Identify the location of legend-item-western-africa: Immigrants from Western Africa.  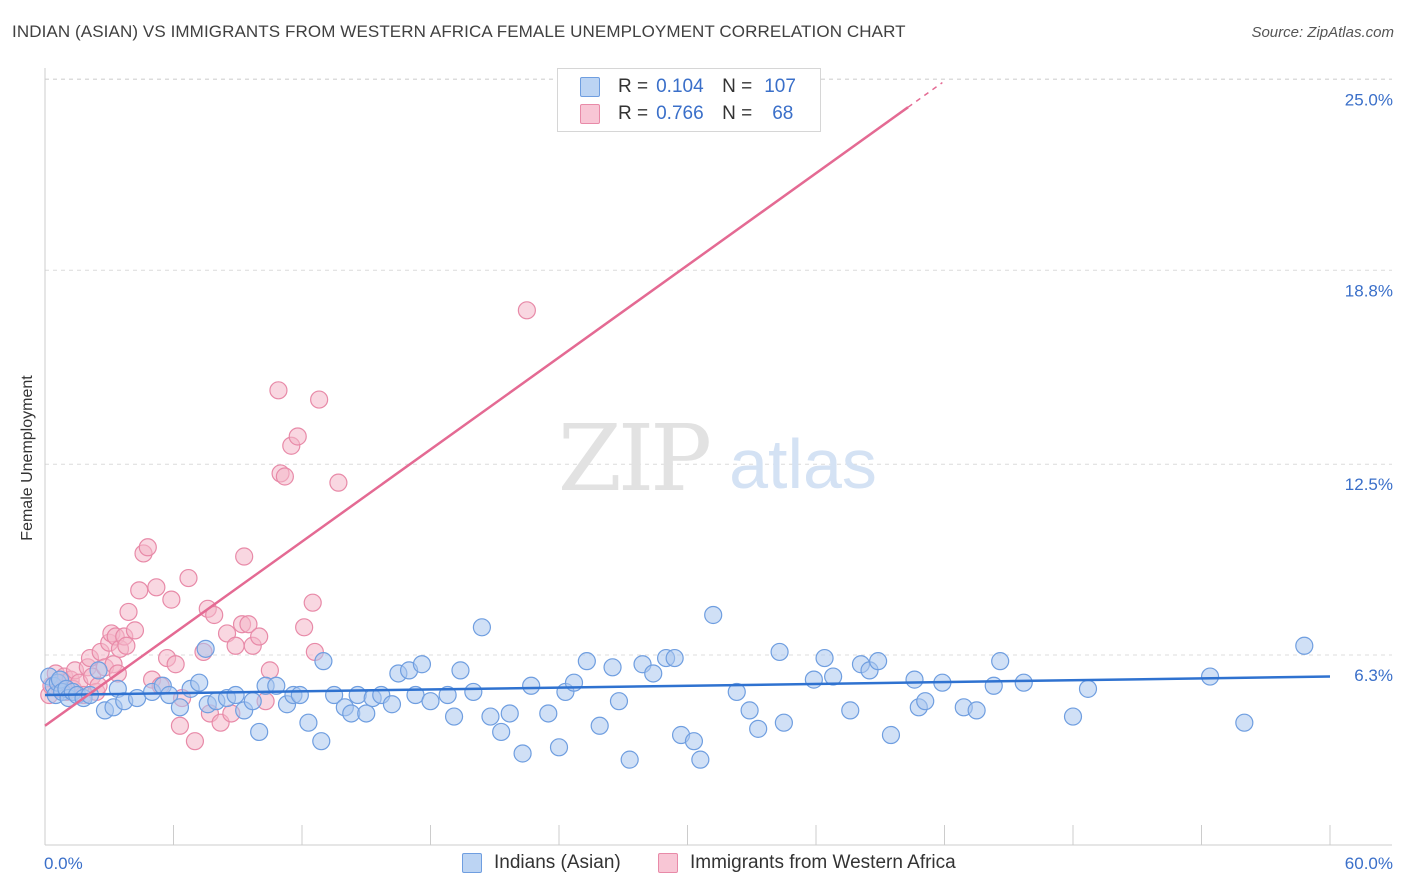
(807, 863).